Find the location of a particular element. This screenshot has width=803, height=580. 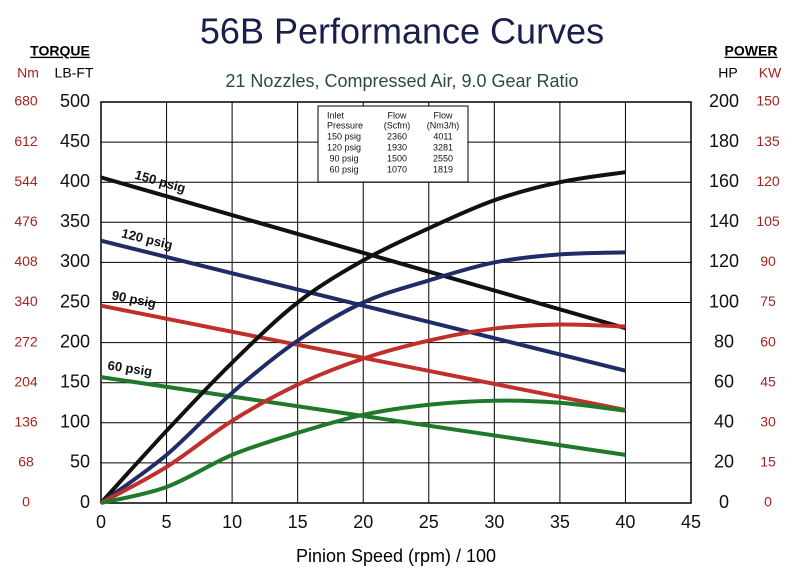

y2-tick-label: 200 is located at coordinates (724, 101).